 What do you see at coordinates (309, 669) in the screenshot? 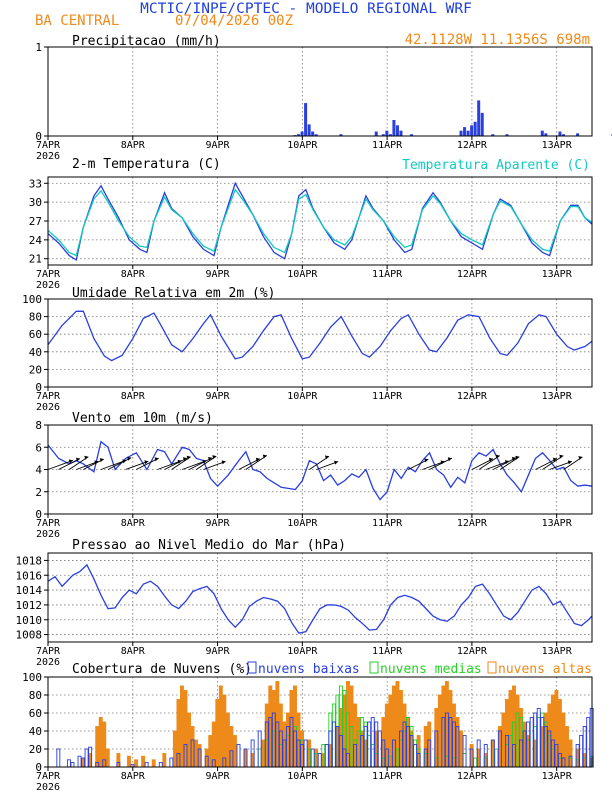
I see `legend-label: nuvens baixas` at bounding box center [309, 669].